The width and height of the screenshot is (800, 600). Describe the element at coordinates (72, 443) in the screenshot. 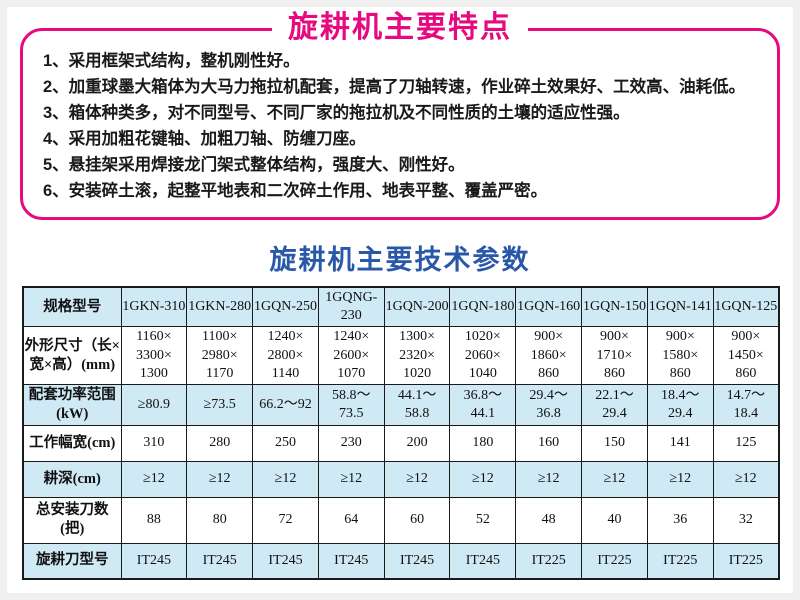

I see `row-label-cell: 工作幅宽(cm)` at that location.